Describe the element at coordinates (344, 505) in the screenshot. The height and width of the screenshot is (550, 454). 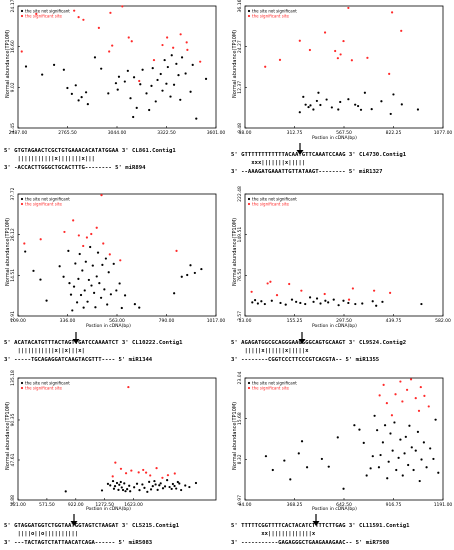
I see `x-tick-label: 642.50` at that location.